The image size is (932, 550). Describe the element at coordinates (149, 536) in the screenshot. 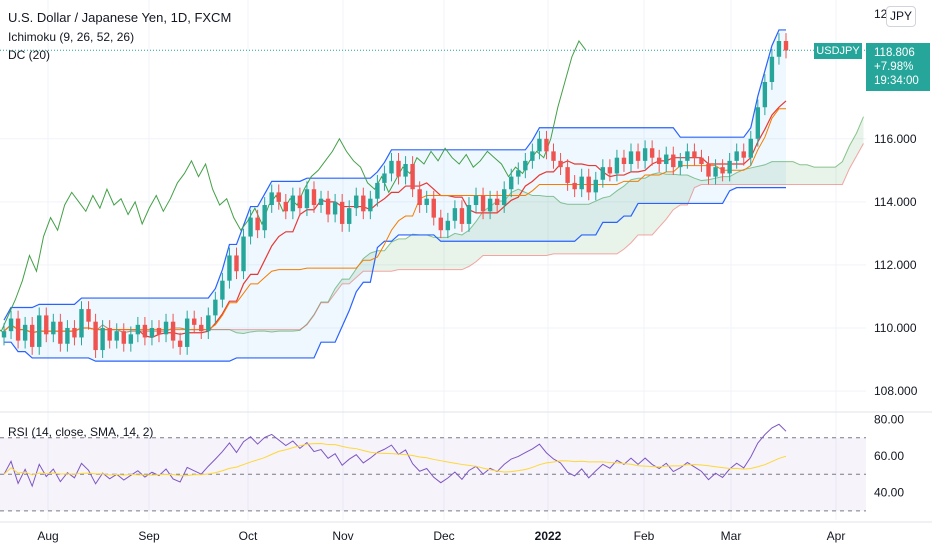

I see `time-tick-label: Sep` at that location.